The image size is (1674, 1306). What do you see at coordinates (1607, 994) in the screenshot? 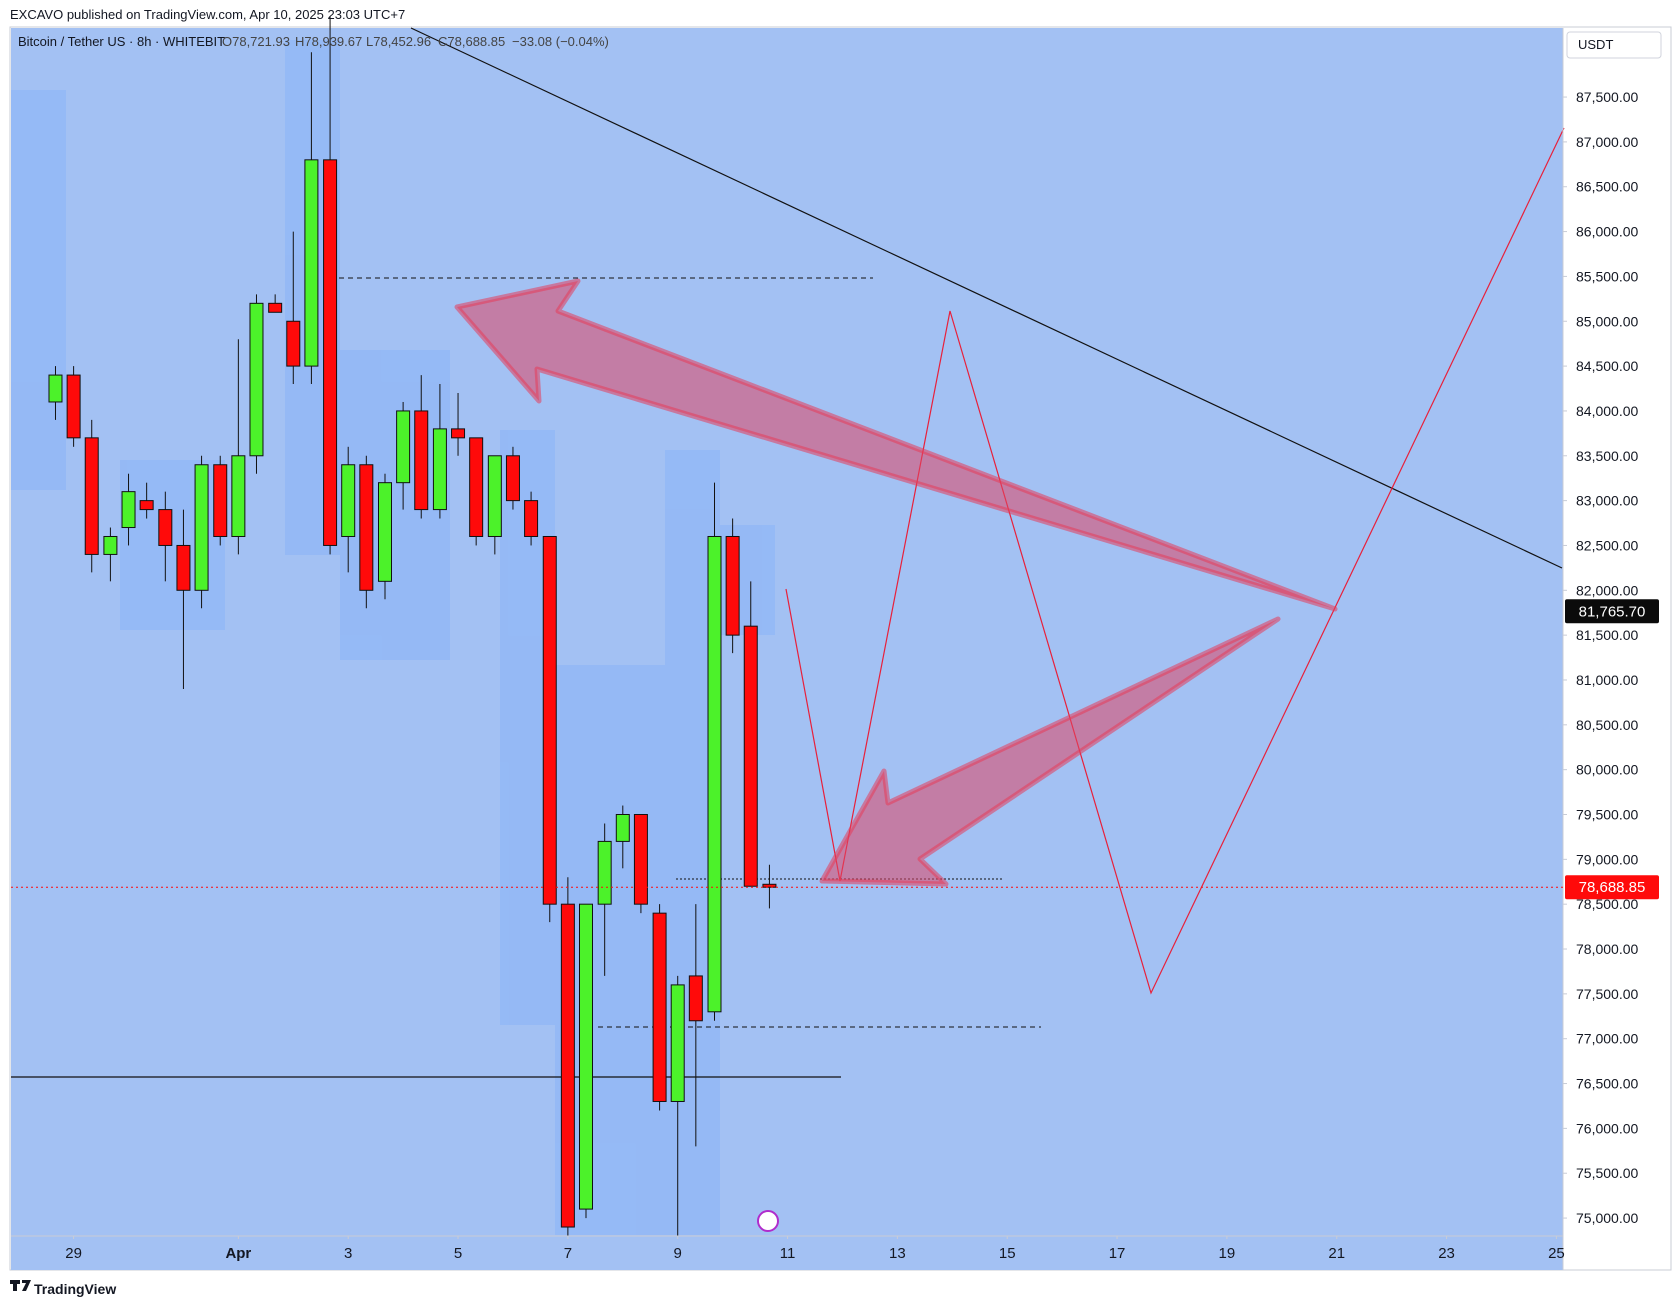
I see `y-tick-label: 77,500.00` at bounding box center [1607, 994].